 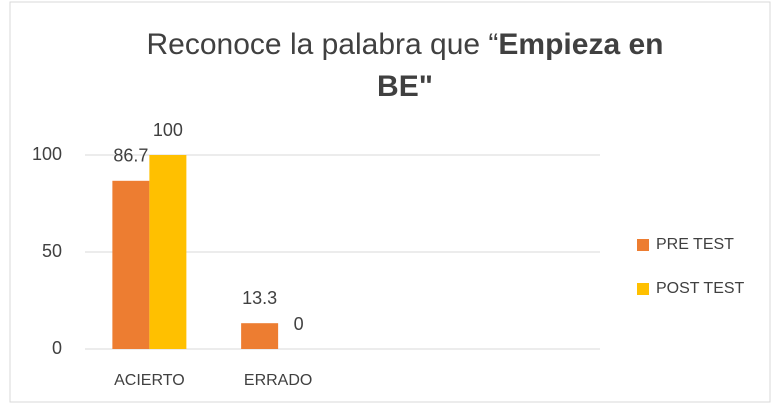 What do you see at coordinates (47, 154) in the screenshot?
I see `y-tick-label: 100` at bounding box center [47, 154].